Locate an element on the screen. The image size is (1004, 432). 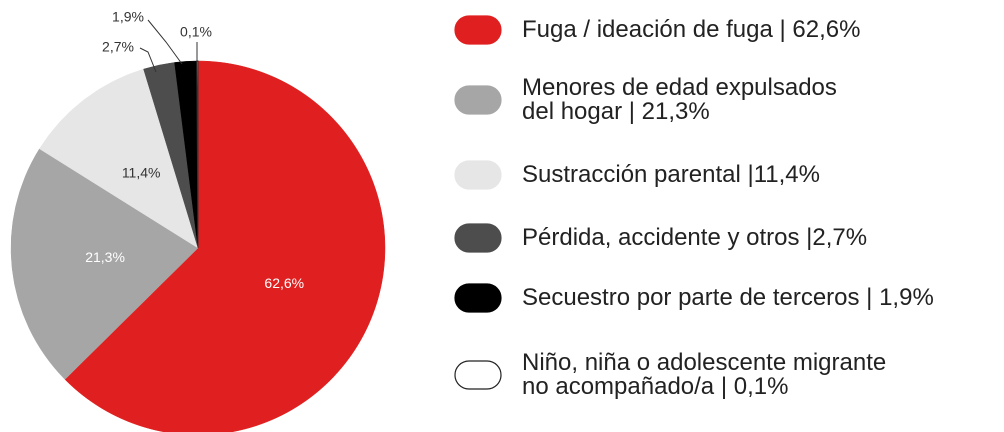
data-label: 62,6% is located at coordinates (284, 283).